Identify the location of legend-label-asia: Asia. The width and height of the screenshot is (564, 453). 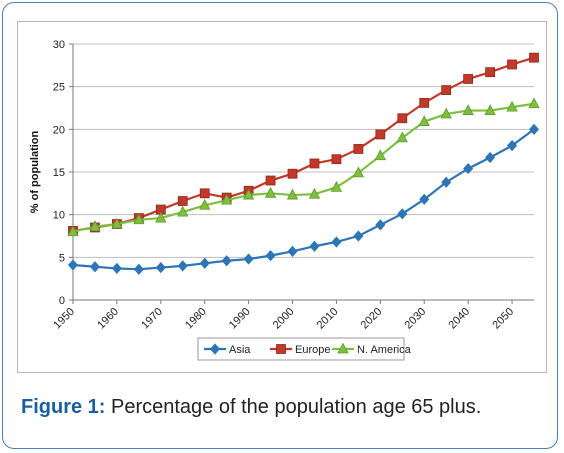
(240, 350).